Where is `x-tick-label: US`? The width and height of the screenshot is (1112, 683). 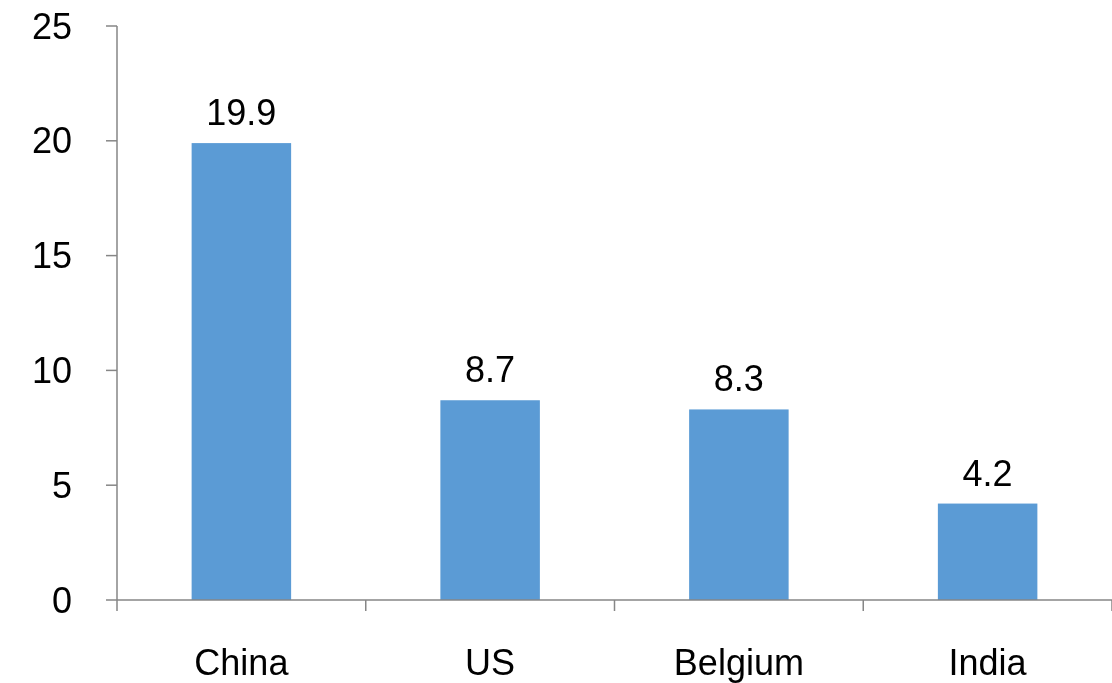
x-tick-label: US is located at coordinates (490, 662).